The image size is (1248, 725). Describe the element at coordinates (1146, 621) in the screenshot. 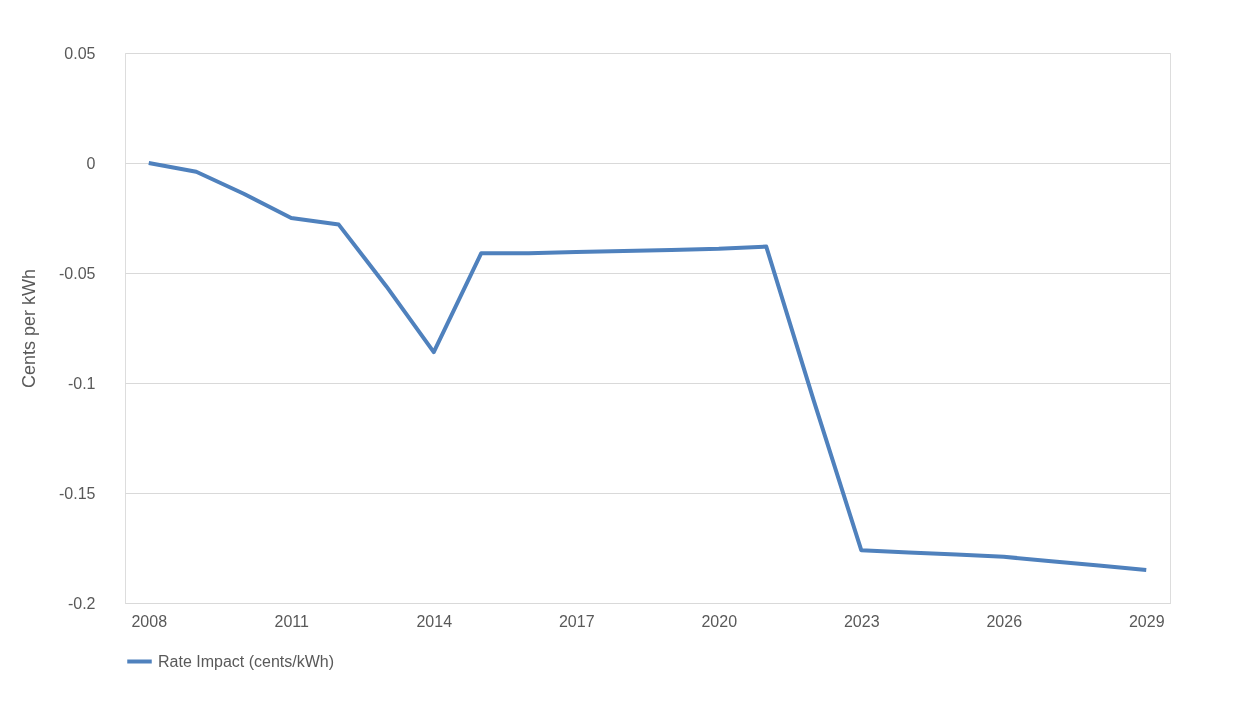

I see `x-tick-label: 2029` at that location.